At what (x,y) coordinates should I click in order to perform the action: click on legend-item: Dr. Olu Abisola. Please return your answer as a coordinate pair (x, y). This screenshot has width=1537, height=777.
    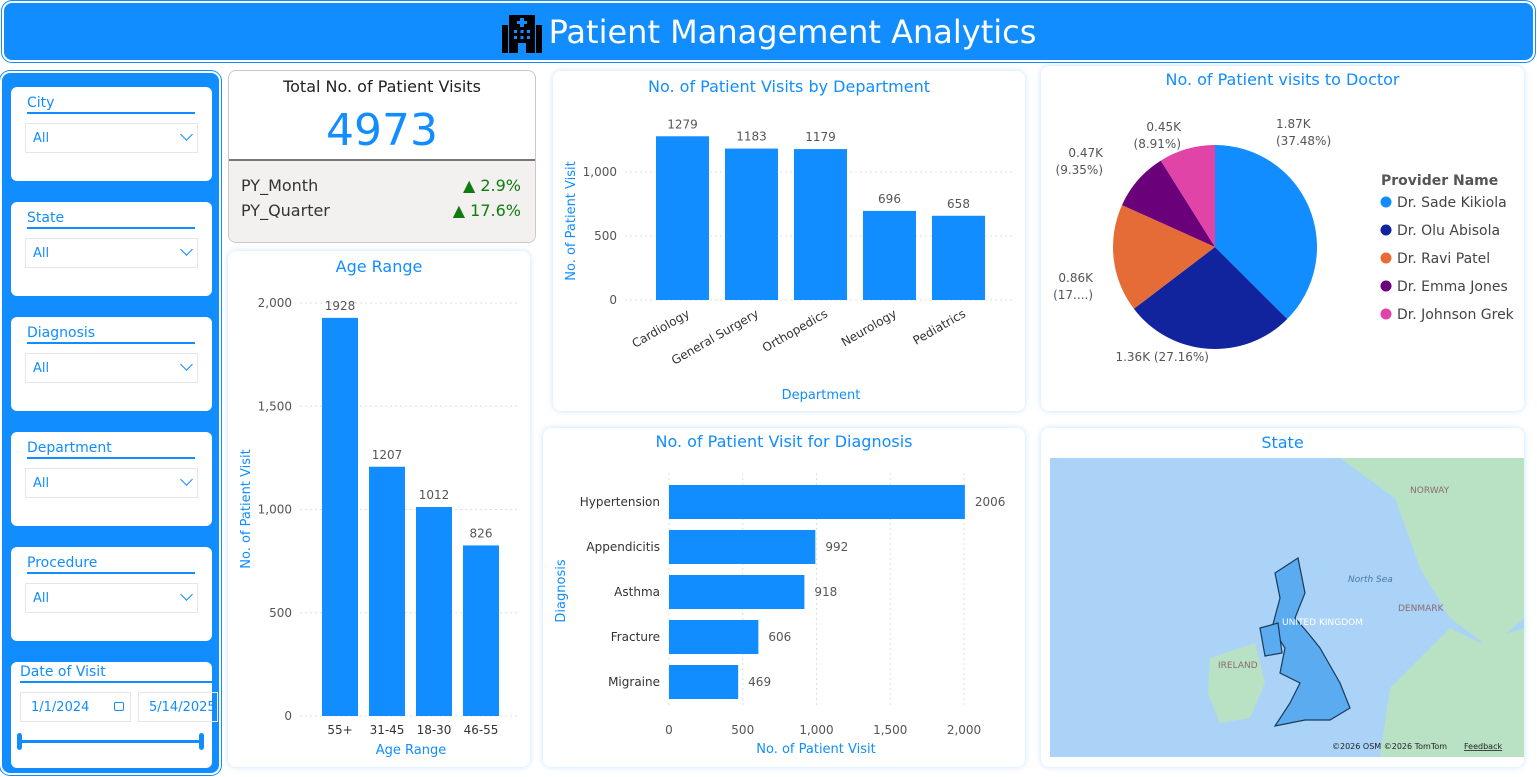
    Looking at the image, I should click on (1448, 231).